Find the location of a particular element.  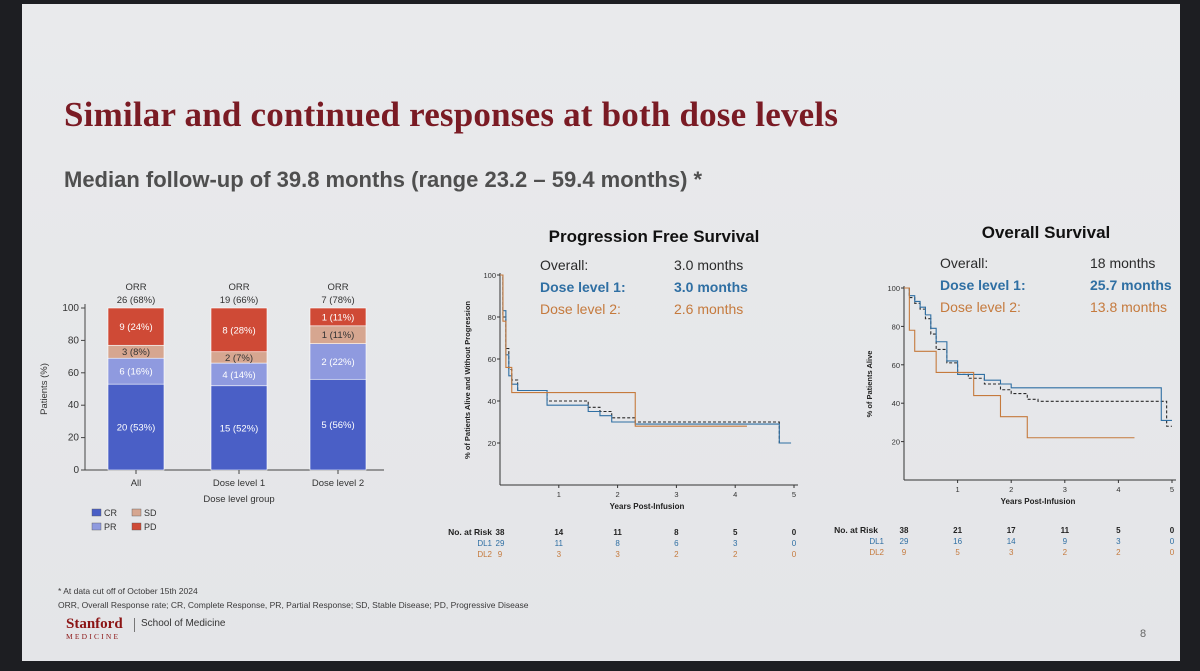

y-axis-label: Patients (%) is located at coordinates (44, 389).